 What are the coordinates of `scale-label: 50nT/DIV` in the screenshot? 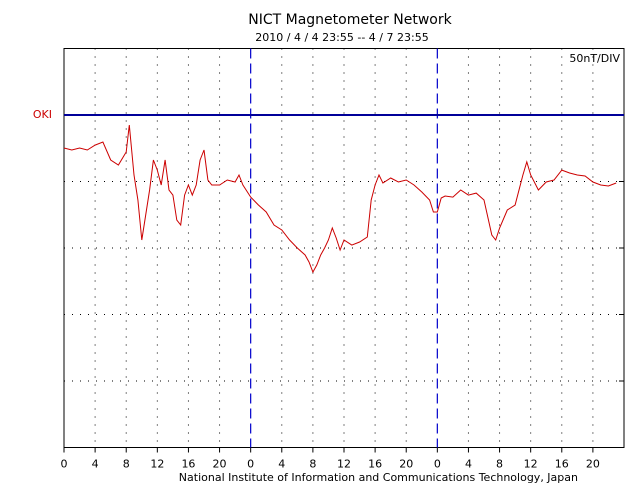 It's located at (594, 58).